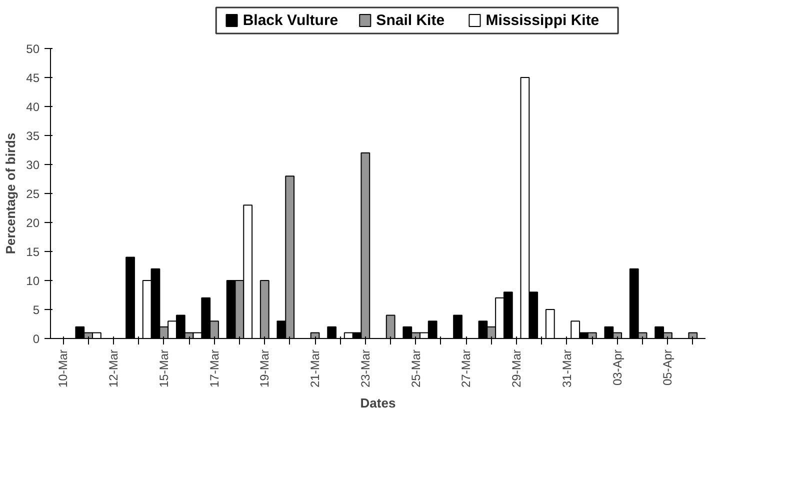 Image resolution: width=792 pixels, height=487 pixels. What do you see at coordinates (365, 368) in the screenshot?
I see `x-tick-label: 23-Mar` at bounding box center [365, 368].